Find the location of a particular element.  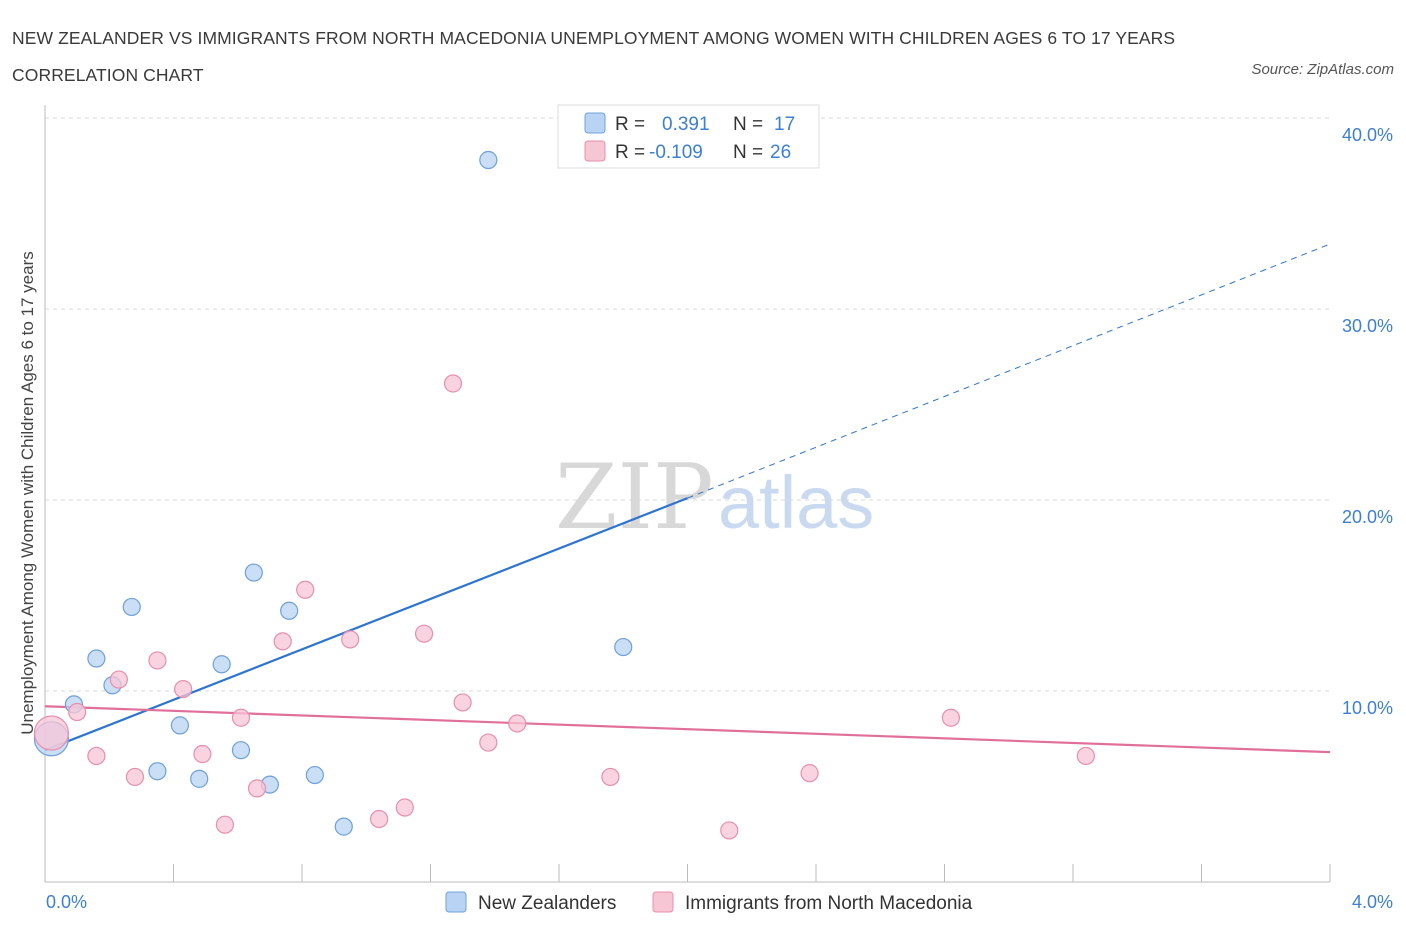

watermark: ZIP atlas is located at coordinates (714, 497).